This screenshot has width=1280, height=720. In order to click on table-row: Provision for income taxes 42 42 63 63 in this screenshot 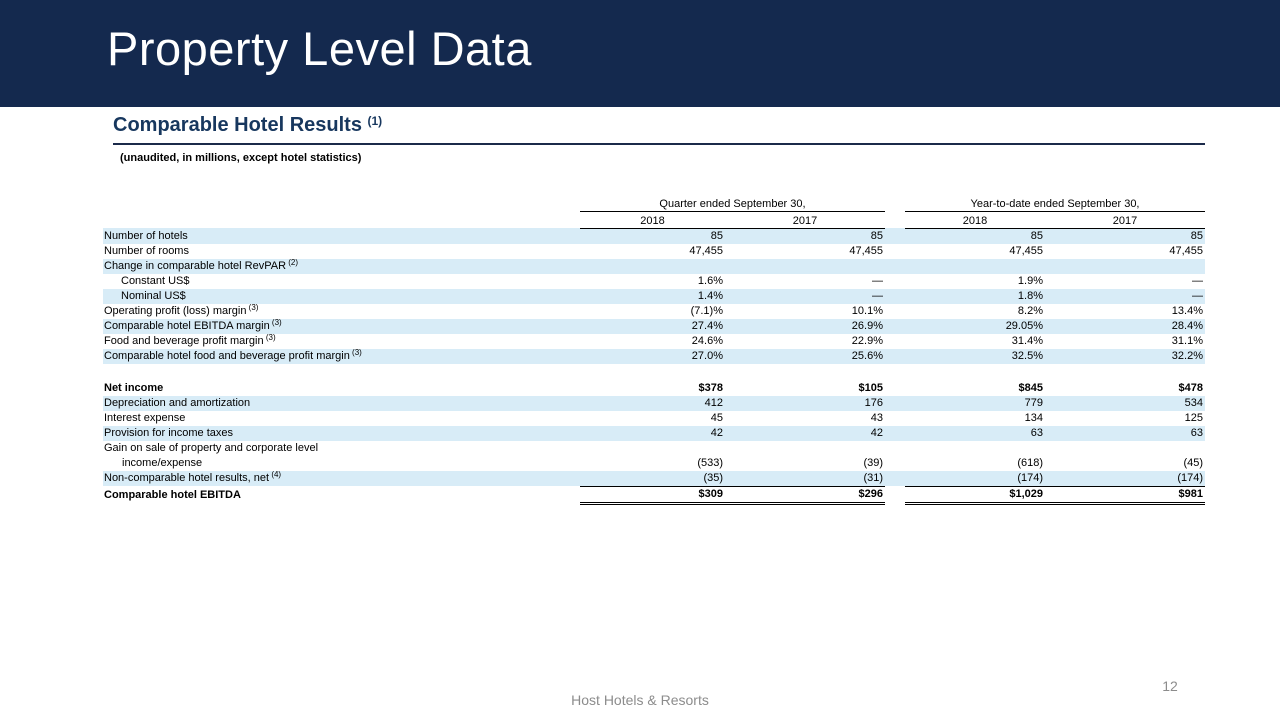, I will do `click(654, 433)`.